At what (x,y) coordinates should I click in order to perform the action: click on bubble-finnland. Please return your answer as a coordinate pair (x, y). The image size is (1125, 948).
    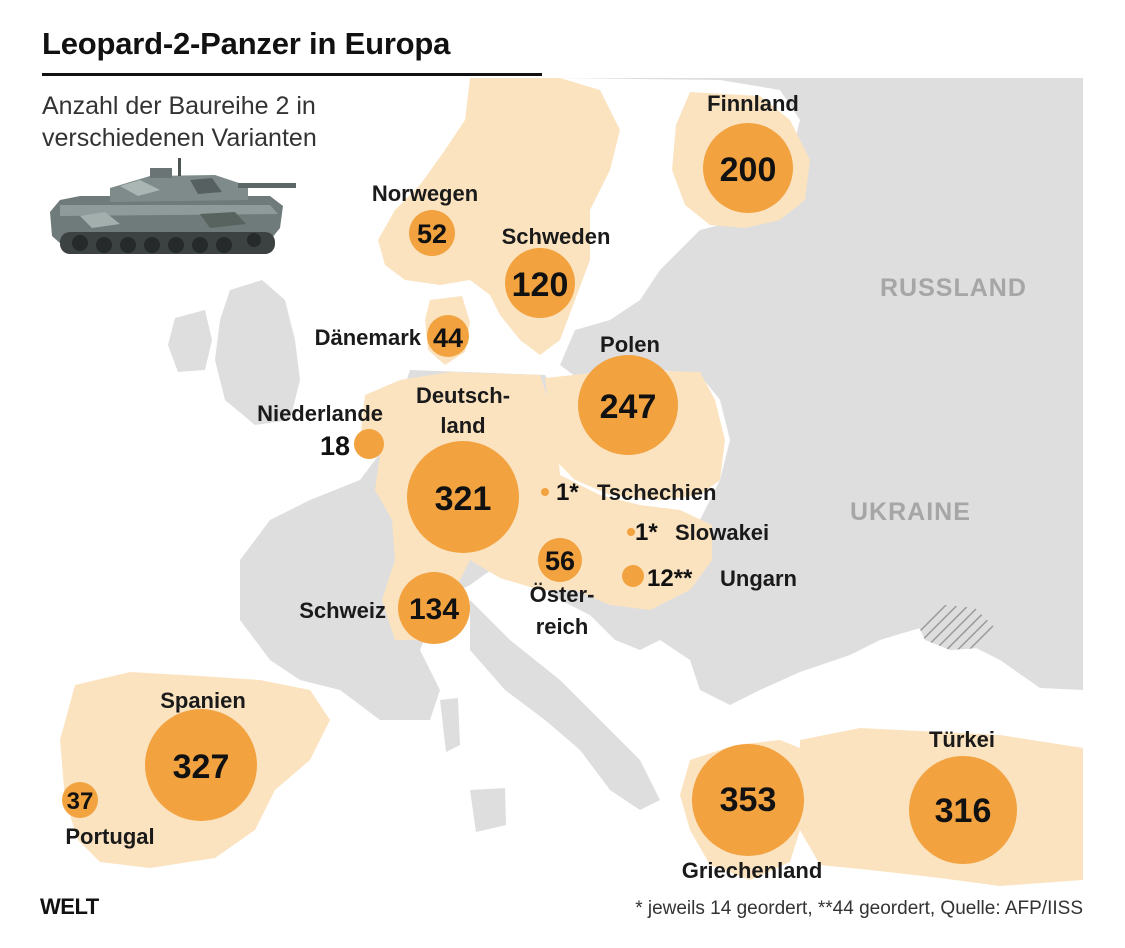
    Looking at the image, I should click on (748, 168).